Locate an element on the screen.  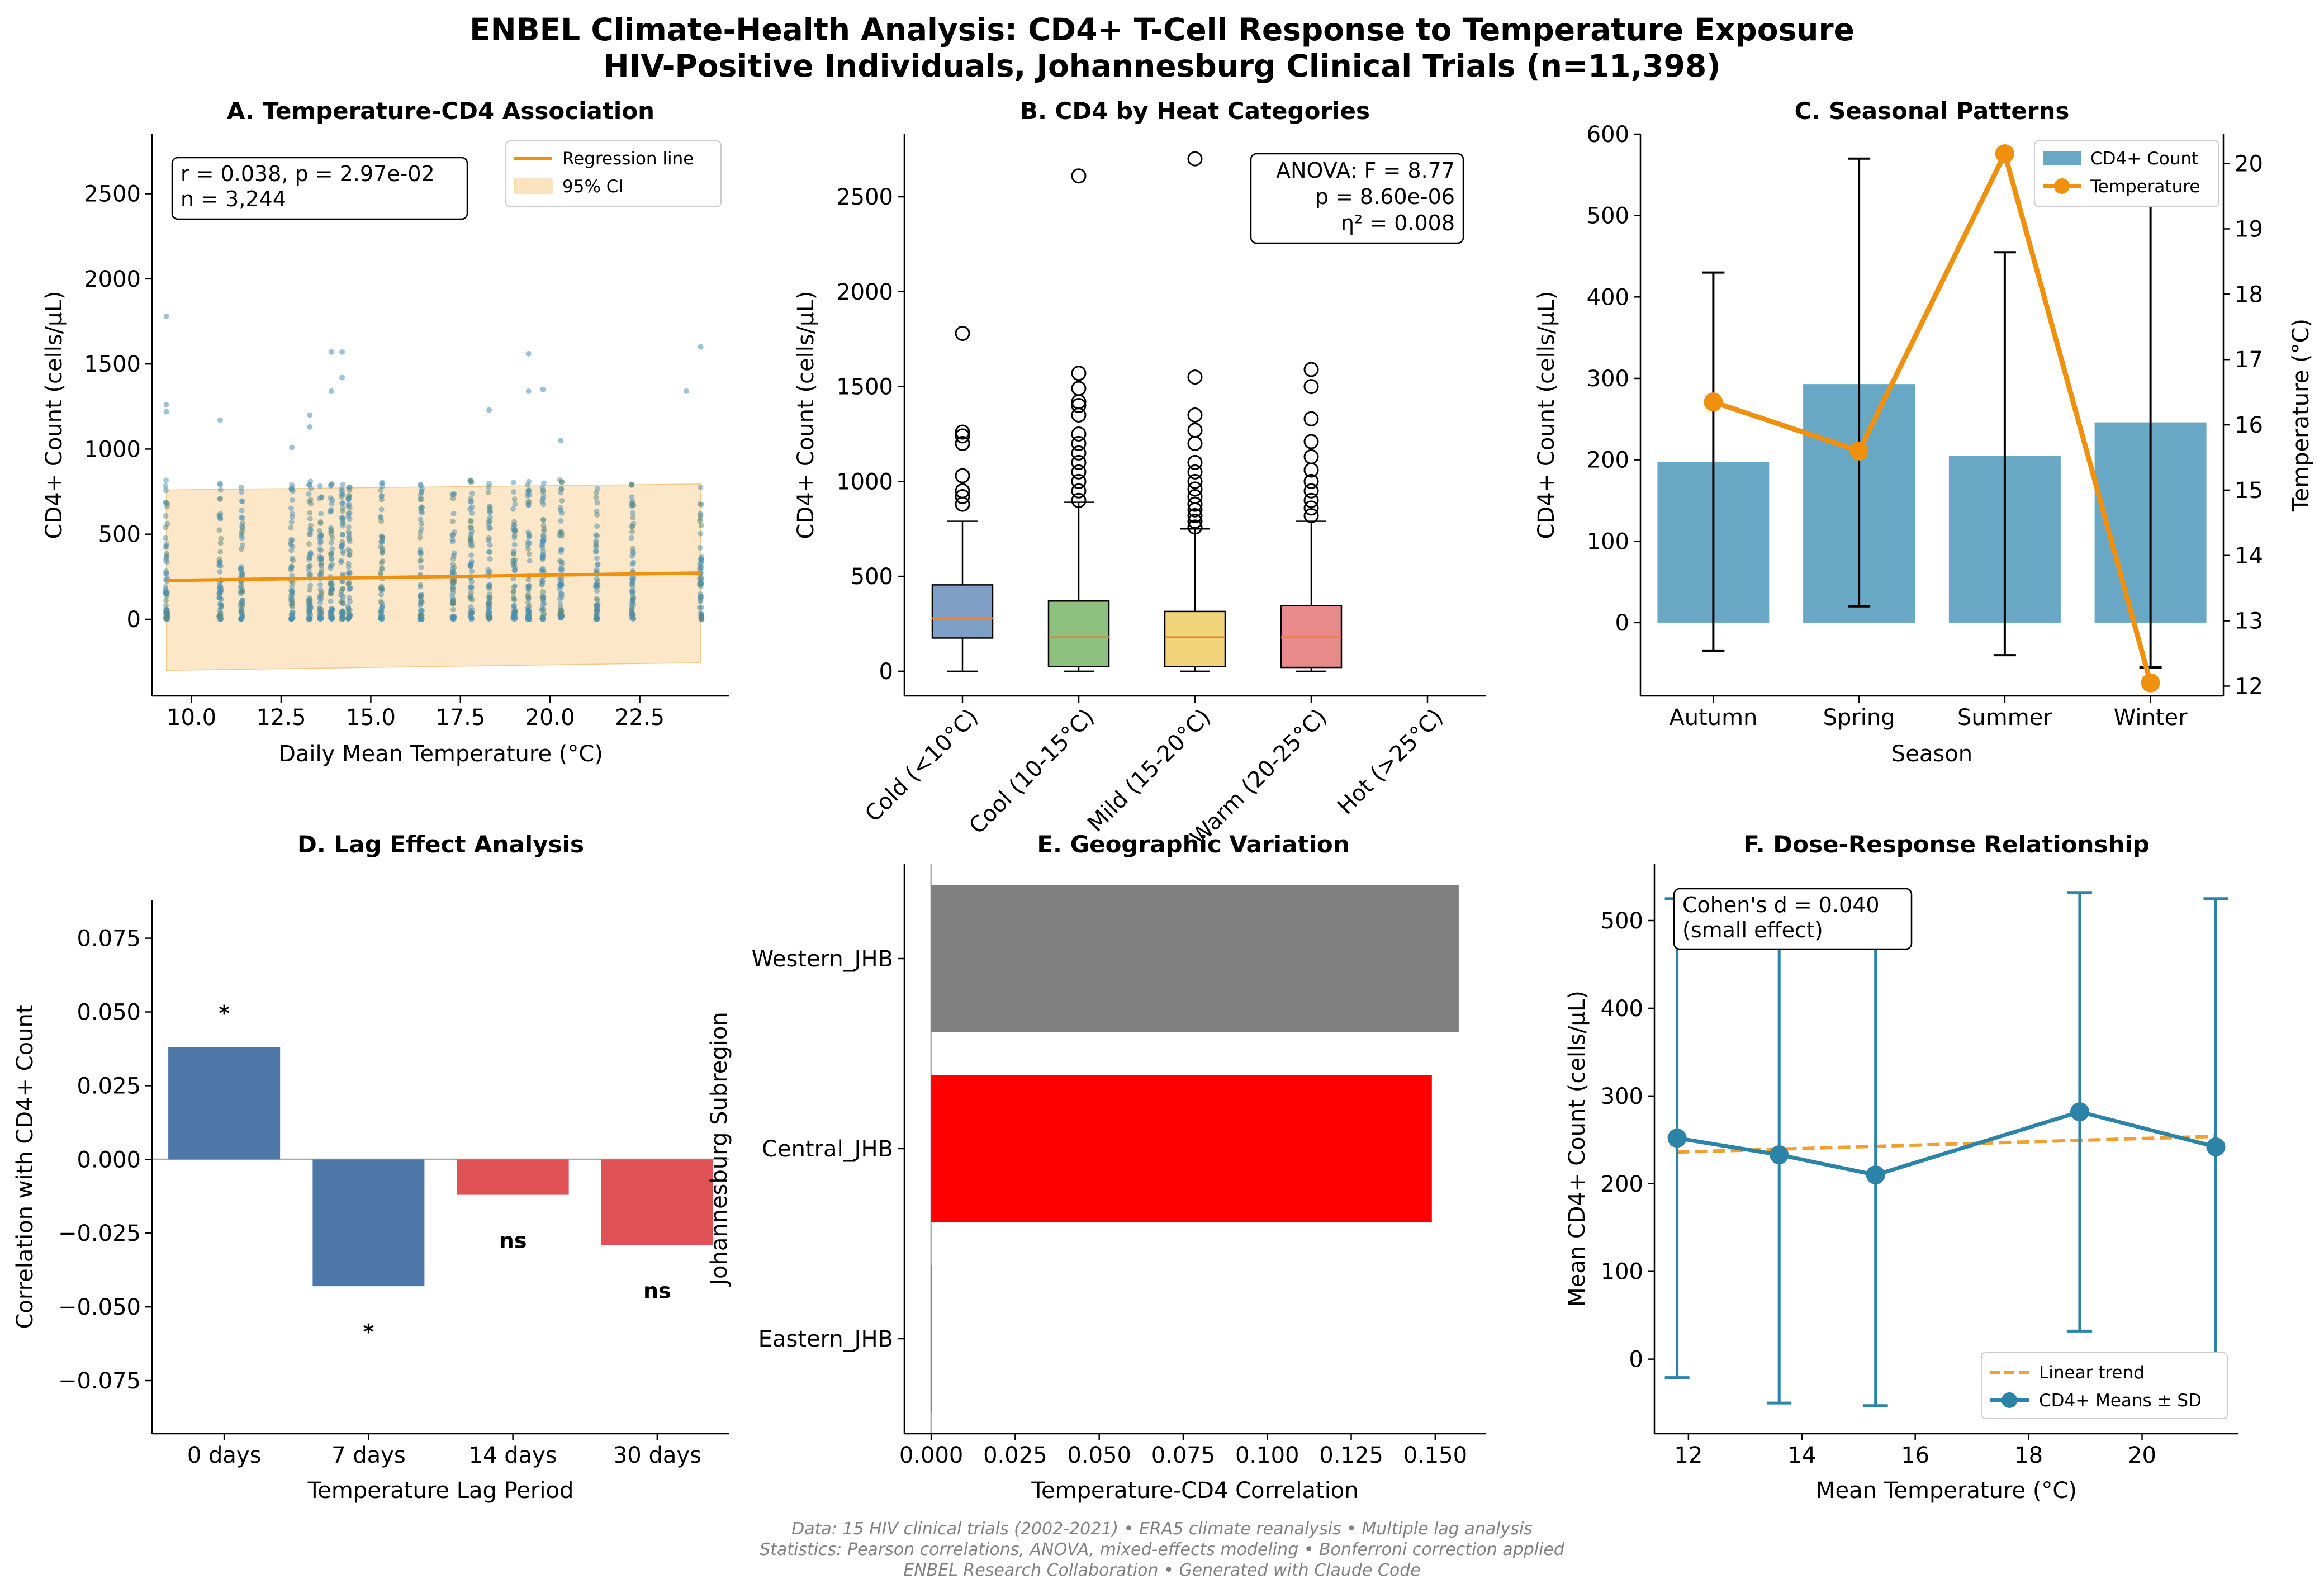
mean-point is located at coordinates (1780, 1154).